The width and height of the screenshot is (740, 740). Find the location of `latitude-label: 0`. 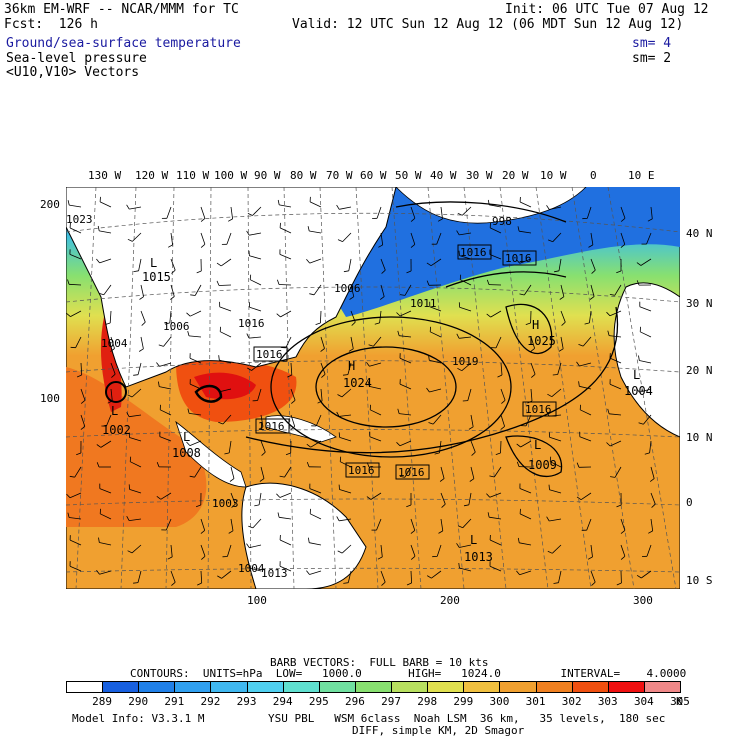

latitude-label: 0 is located at coordinates (689, 502).